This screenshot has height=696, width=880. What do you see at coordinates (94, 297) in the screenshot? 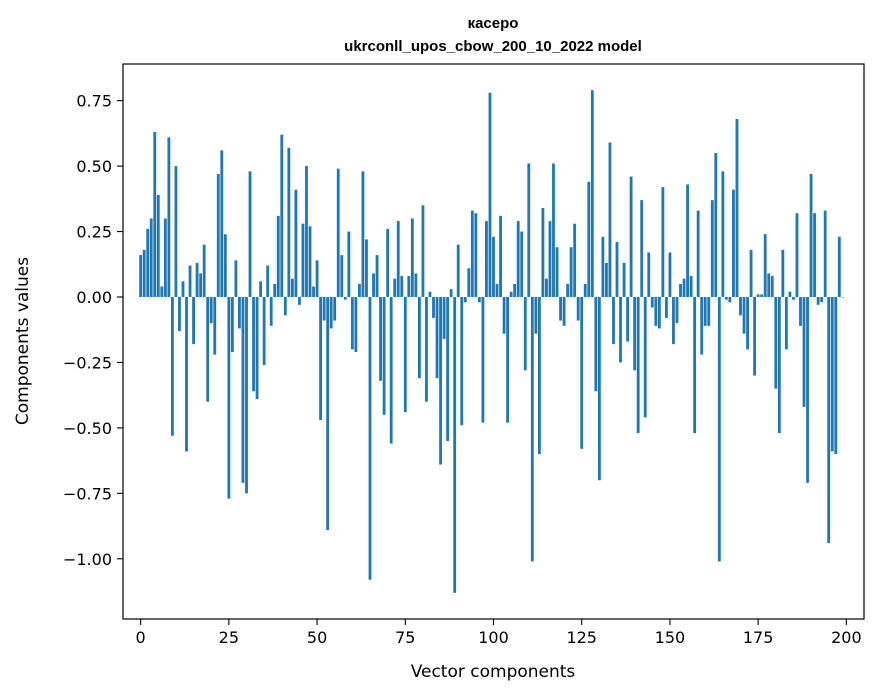
I see `y-tick-label: 0.00` at bounding box center [94, 297].